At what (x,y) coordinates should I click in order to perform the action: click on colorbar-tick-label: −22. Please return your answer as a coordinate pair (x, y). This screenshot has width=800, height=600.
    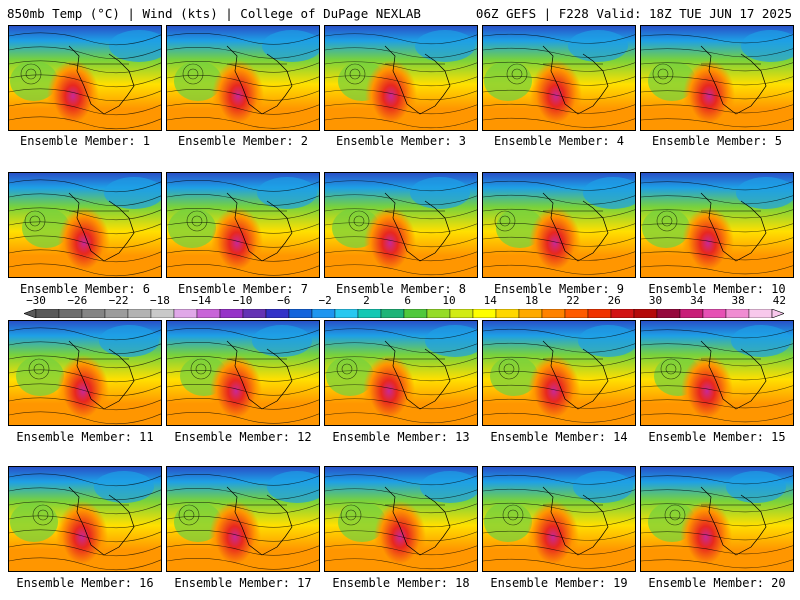
    Looking at the image, I should click on (118, 300).